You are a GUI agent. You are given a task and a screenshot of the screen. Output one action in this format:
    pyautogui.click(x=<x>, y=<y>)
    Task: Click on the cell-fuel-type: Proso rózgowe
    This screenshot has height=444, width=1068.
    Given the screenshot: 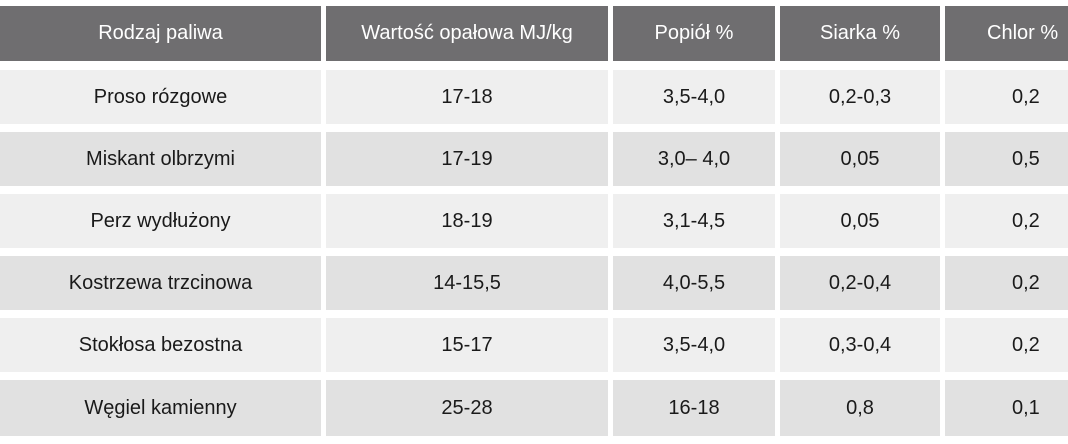 What is the action you would take?
    pyautogui.click(x=160, y=97)
    